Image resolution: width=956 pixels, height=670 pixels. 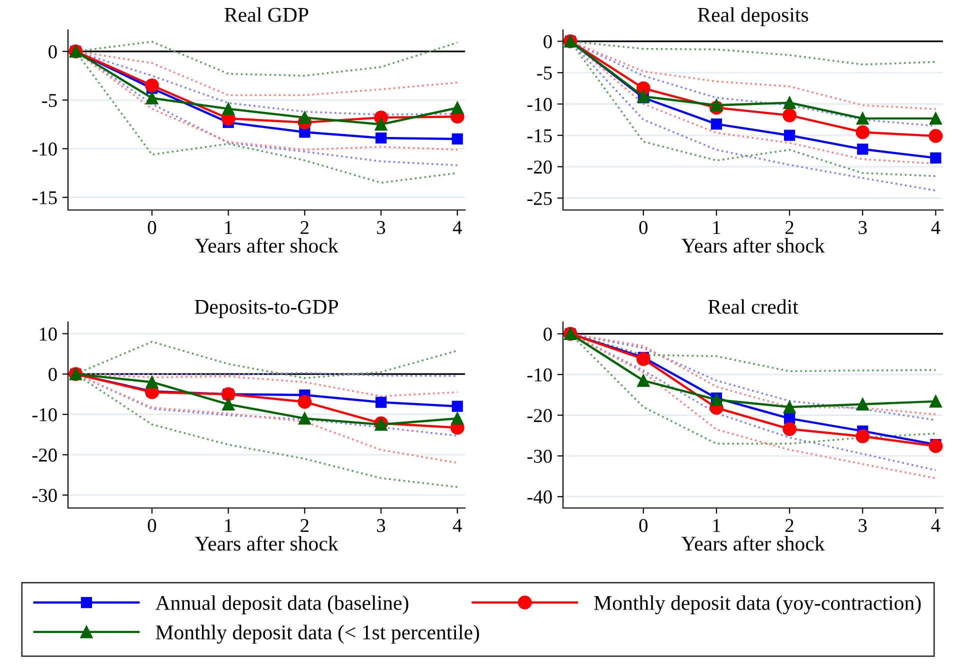 I want to click on y-tick-label: -40, so click(x=539, y=497).